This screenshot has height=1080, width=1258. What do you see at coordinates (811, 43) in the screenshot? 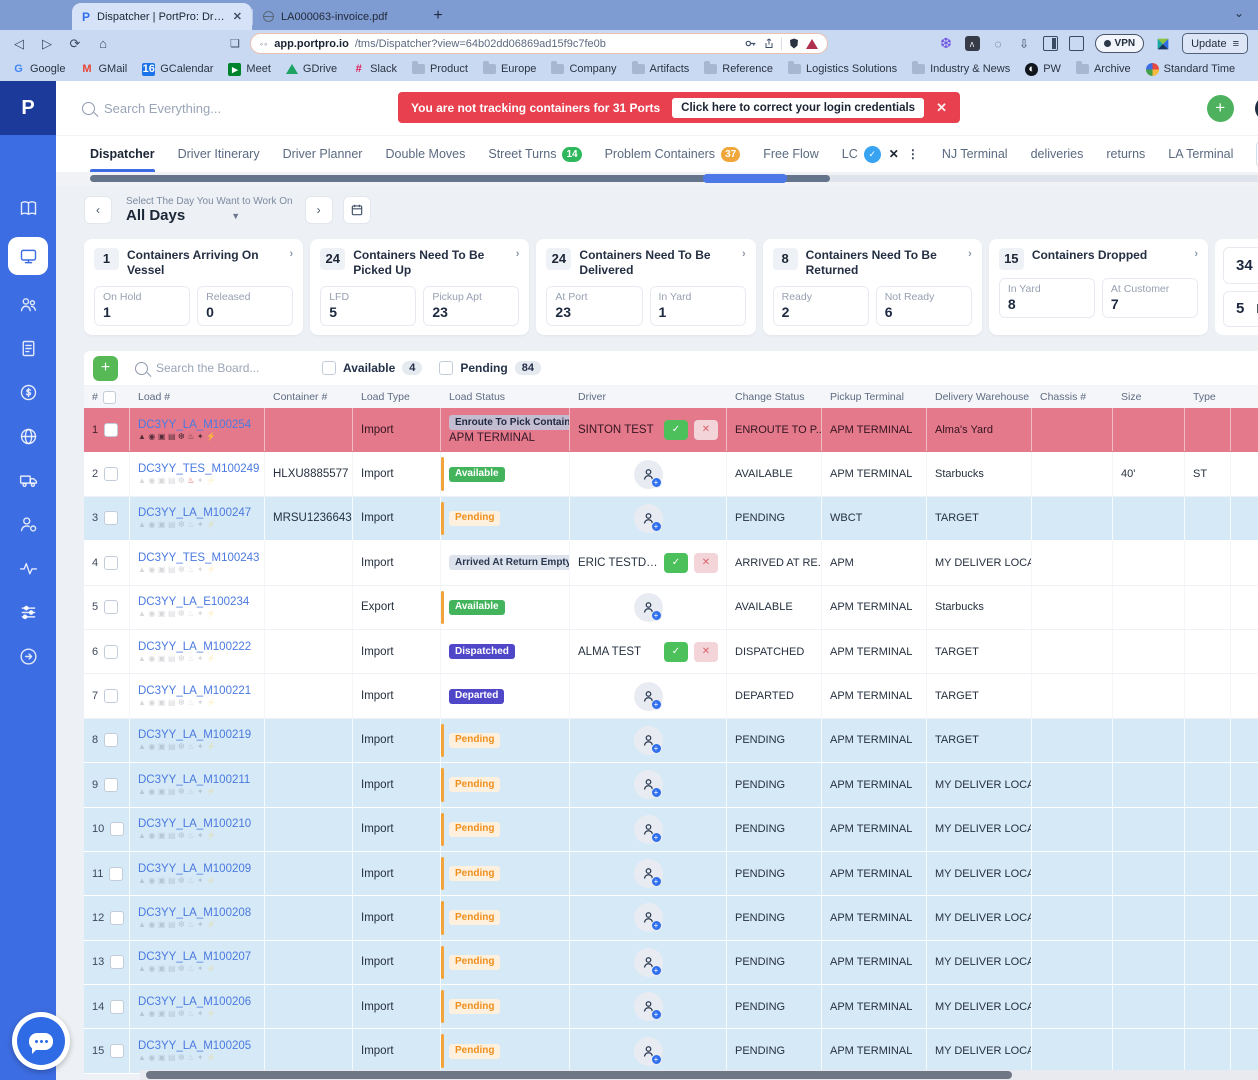
I see `rewards-triangle-icon` at bounding box center [811, 43].